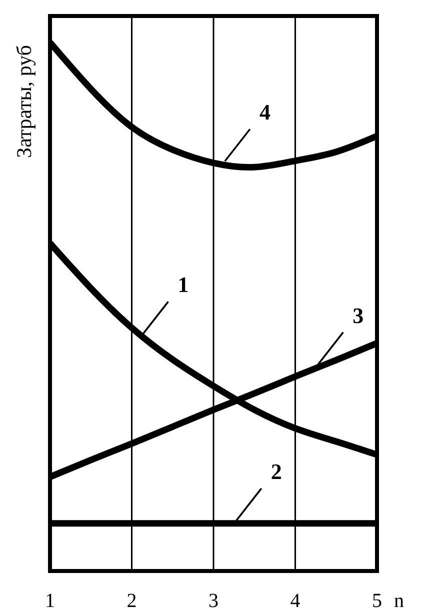 The width and height of the screenshot is (424, 610). I want to click on x-tick-label: 5, so click(377, 600).